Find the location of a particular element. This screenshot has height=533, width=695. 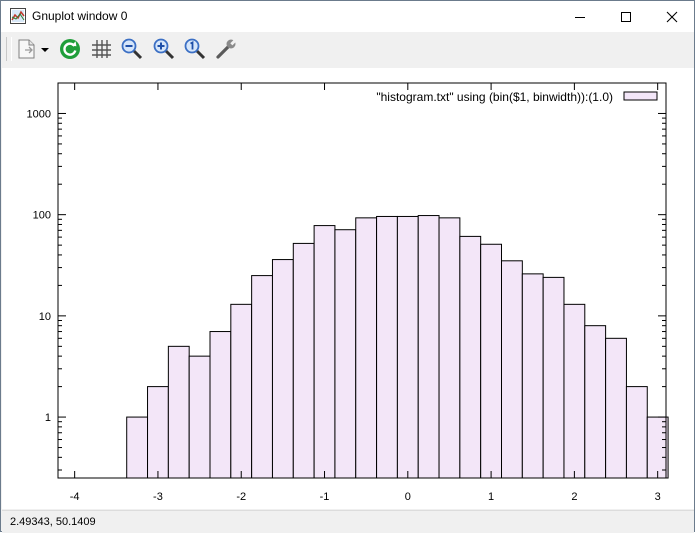

x-tick-label: 0 is located at coordinates (408, 497).